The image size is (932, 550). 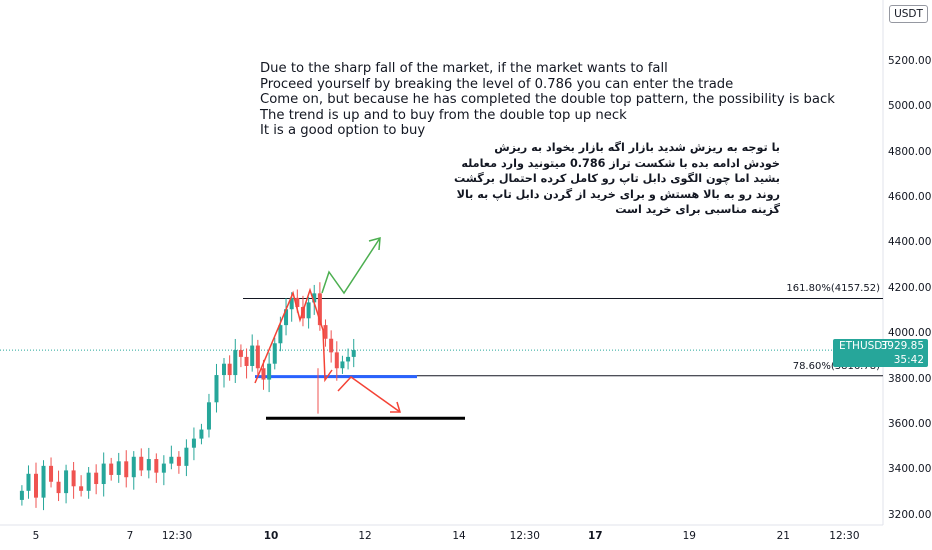 What do you see at coordinates (351, 266) in the screenshot?
I see `bullish-projection-path` at bounding box center [351, 266].